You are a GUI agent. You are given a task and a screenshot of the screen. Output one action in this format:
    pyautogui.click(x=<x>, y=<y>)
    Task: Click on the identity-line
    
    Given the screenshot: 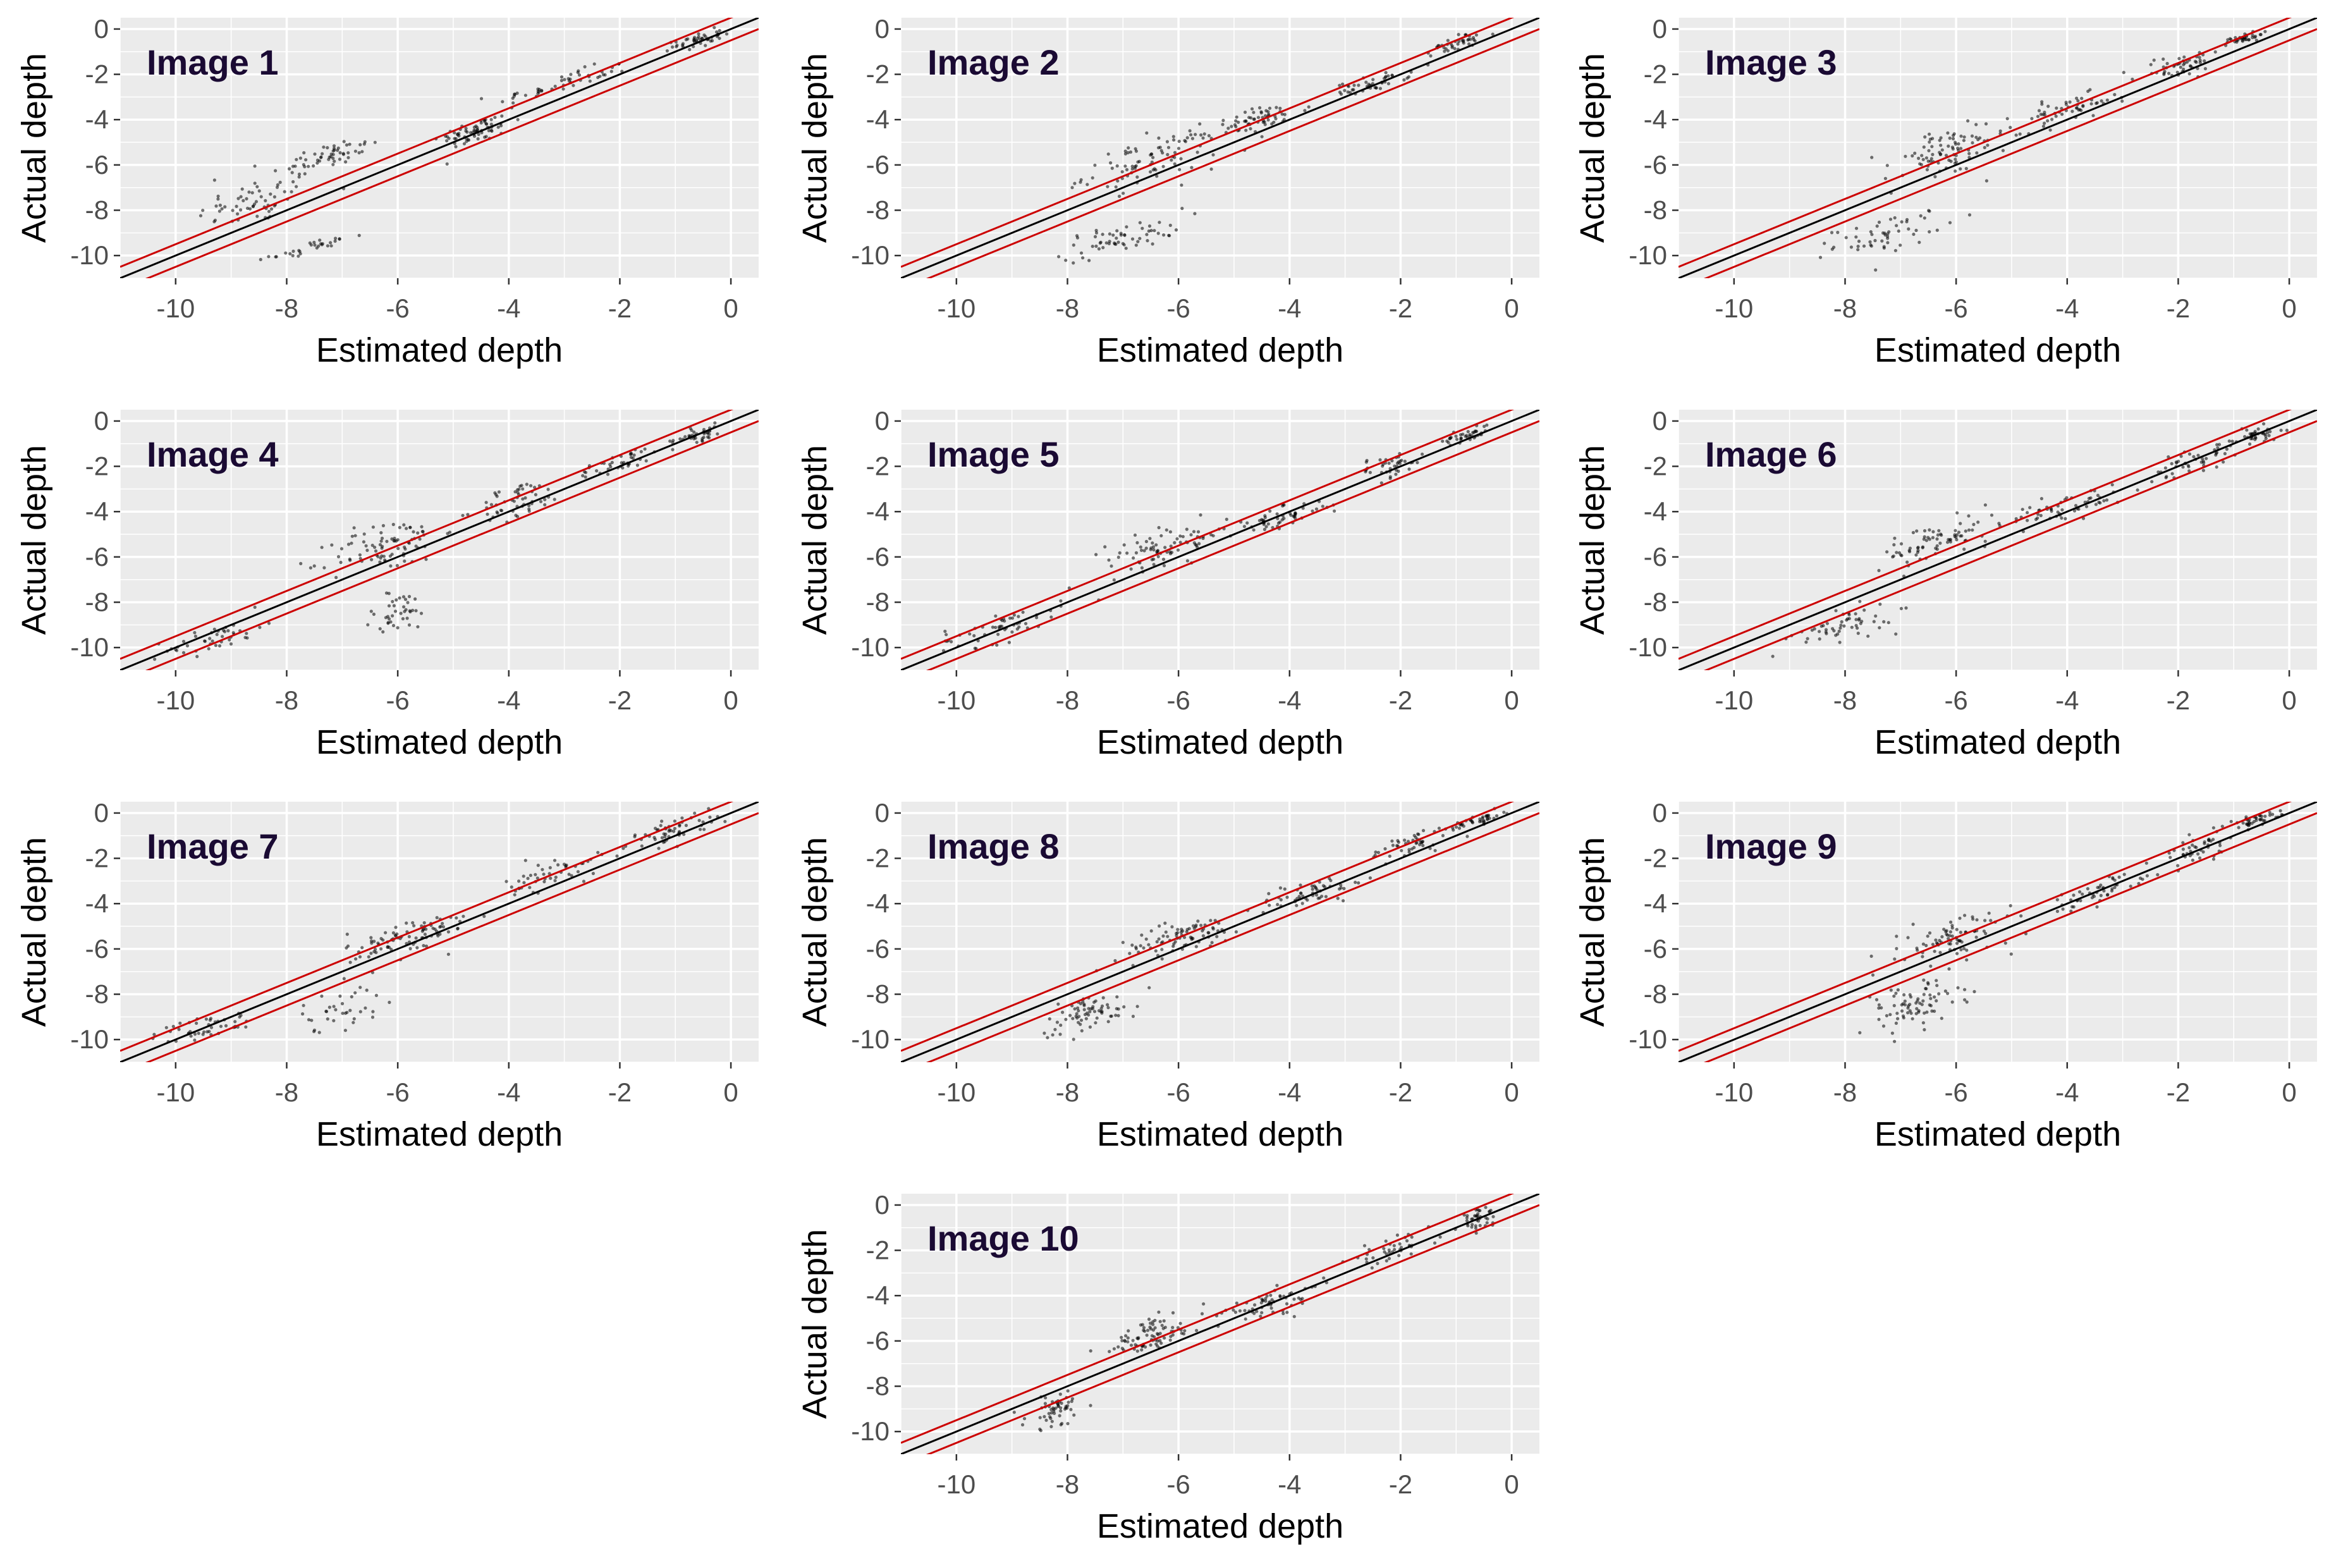 What is the action you would take?
    pyautogui.click(x=439, y=540)
    